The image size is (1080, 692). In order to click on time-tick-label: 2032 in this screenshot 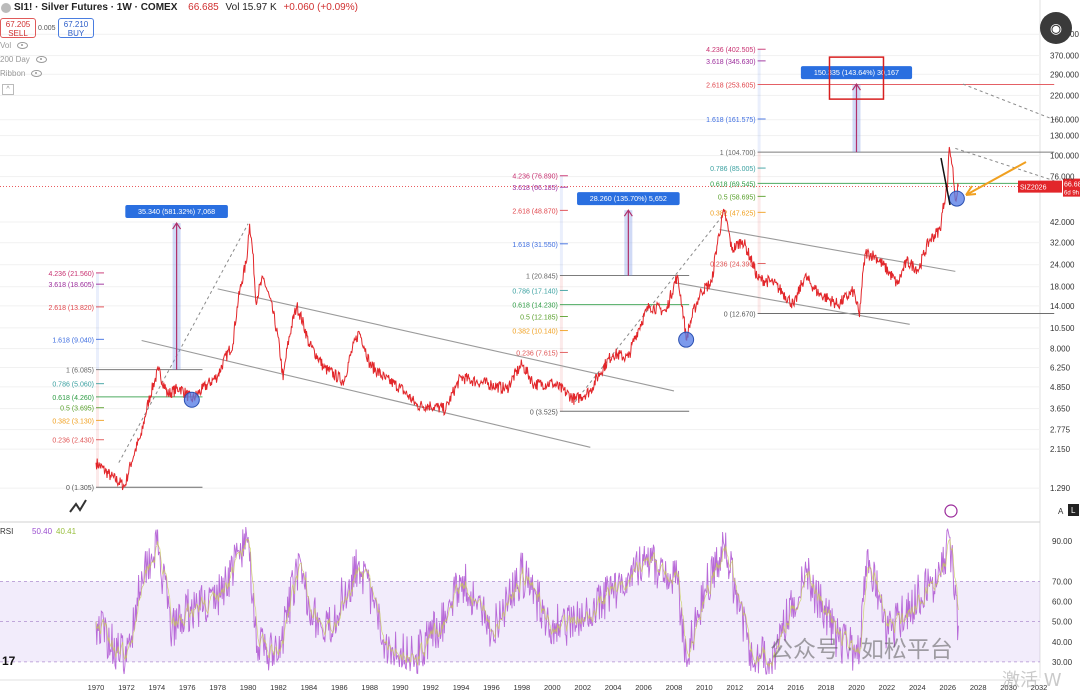, I will do `click(1039, 687)`.